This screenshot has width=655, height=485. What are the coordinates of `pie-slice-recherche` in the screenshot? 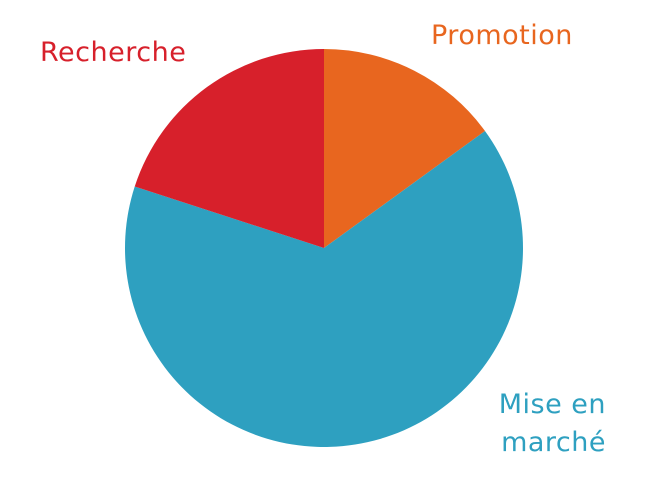 It's located at (229, 148).